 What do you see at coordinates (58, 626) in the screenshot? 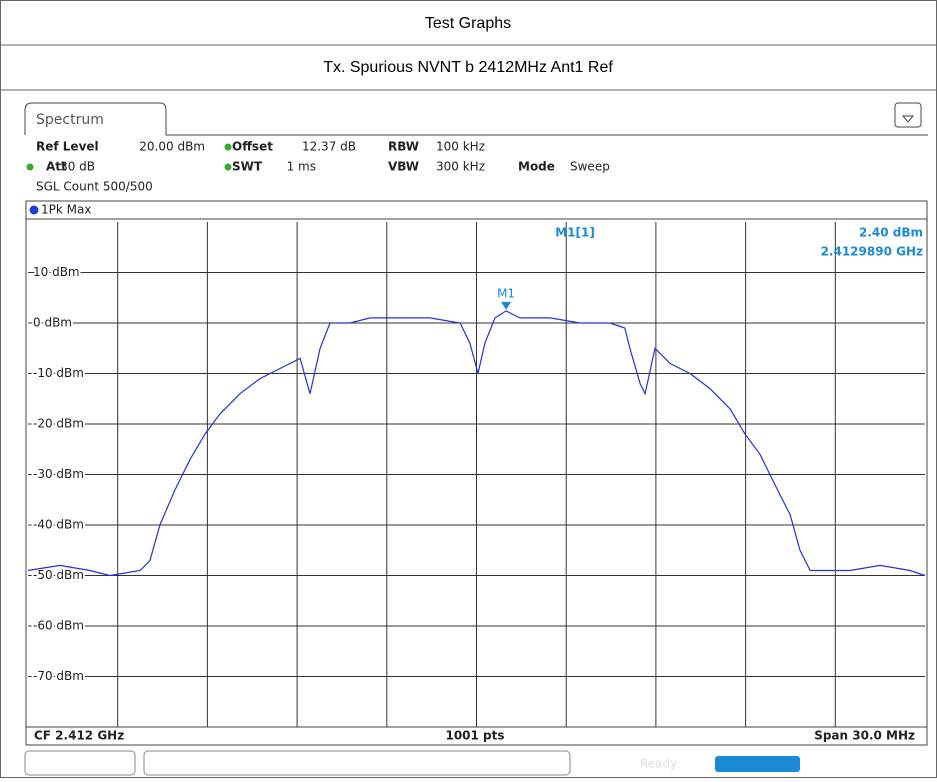
I see `y-tick-label: -60 dBm` at bounding box center [58, 626].